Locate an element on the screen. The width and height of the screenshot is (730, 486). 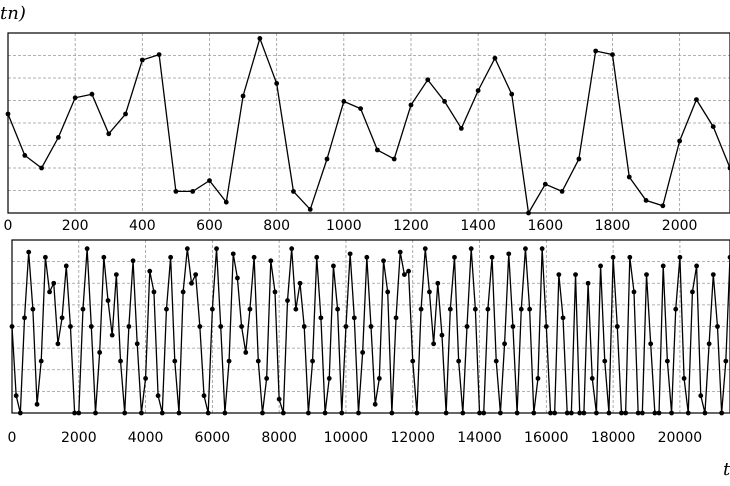
x-tick-label: 8000 is located at coordinates (279, 438).